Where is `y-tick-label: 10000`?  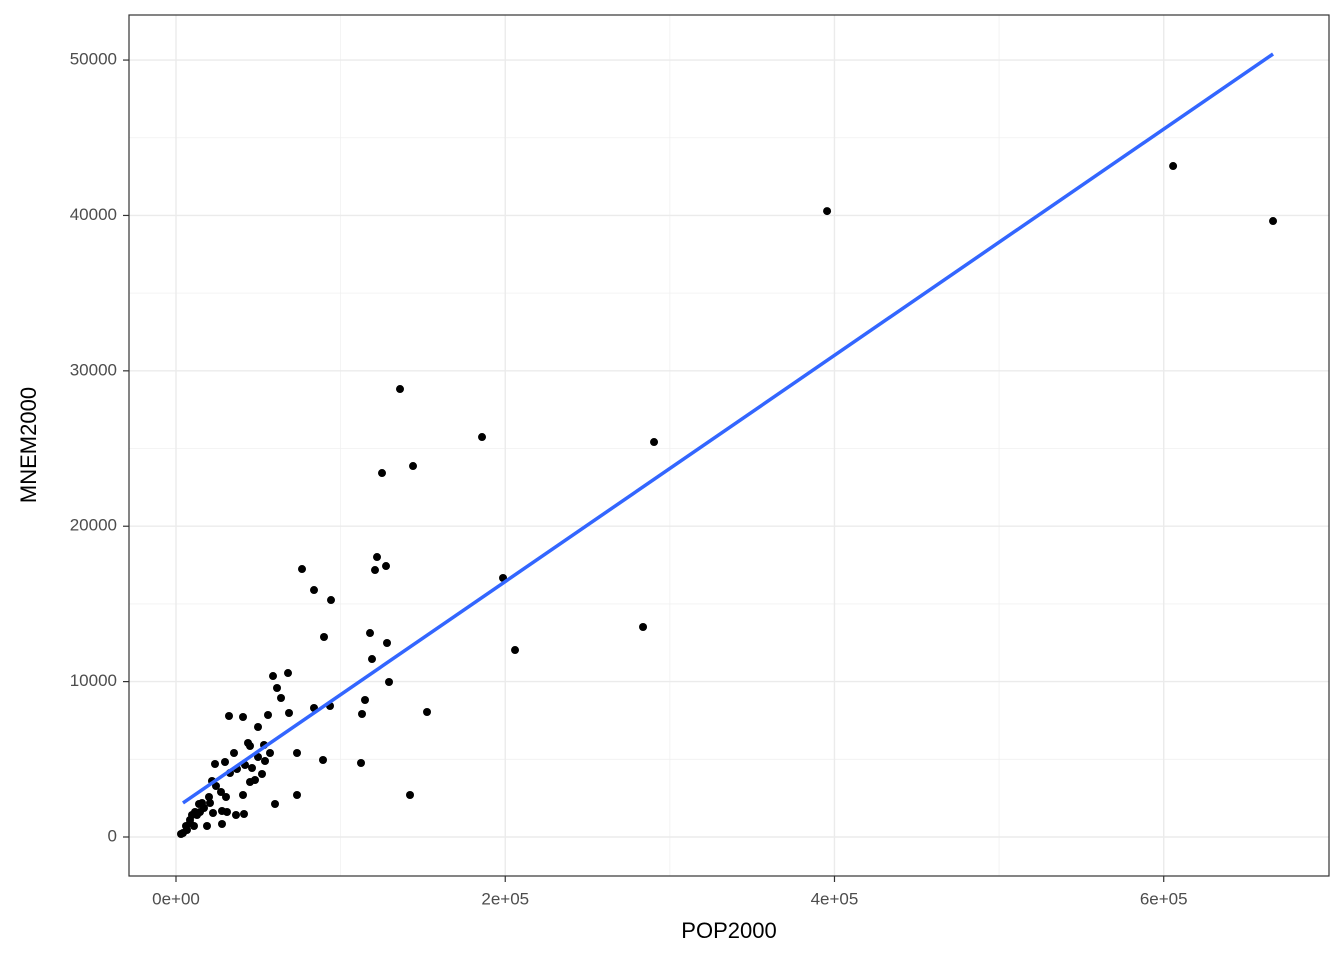
y-tick-label: 10000 is located at coordinates (93, 680).